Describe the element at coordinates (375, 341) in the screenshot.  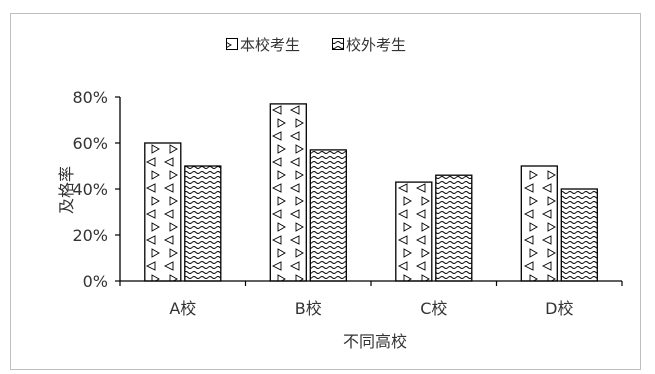
I see `x-axis-title: 不同高校` at that location.